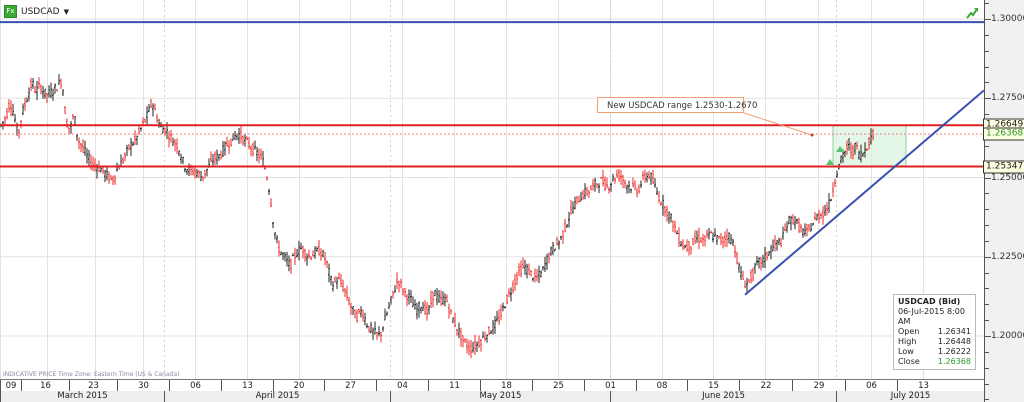 The image size is (1024, 402). I want to click on date-tick-label: 11, so click(454, 386).